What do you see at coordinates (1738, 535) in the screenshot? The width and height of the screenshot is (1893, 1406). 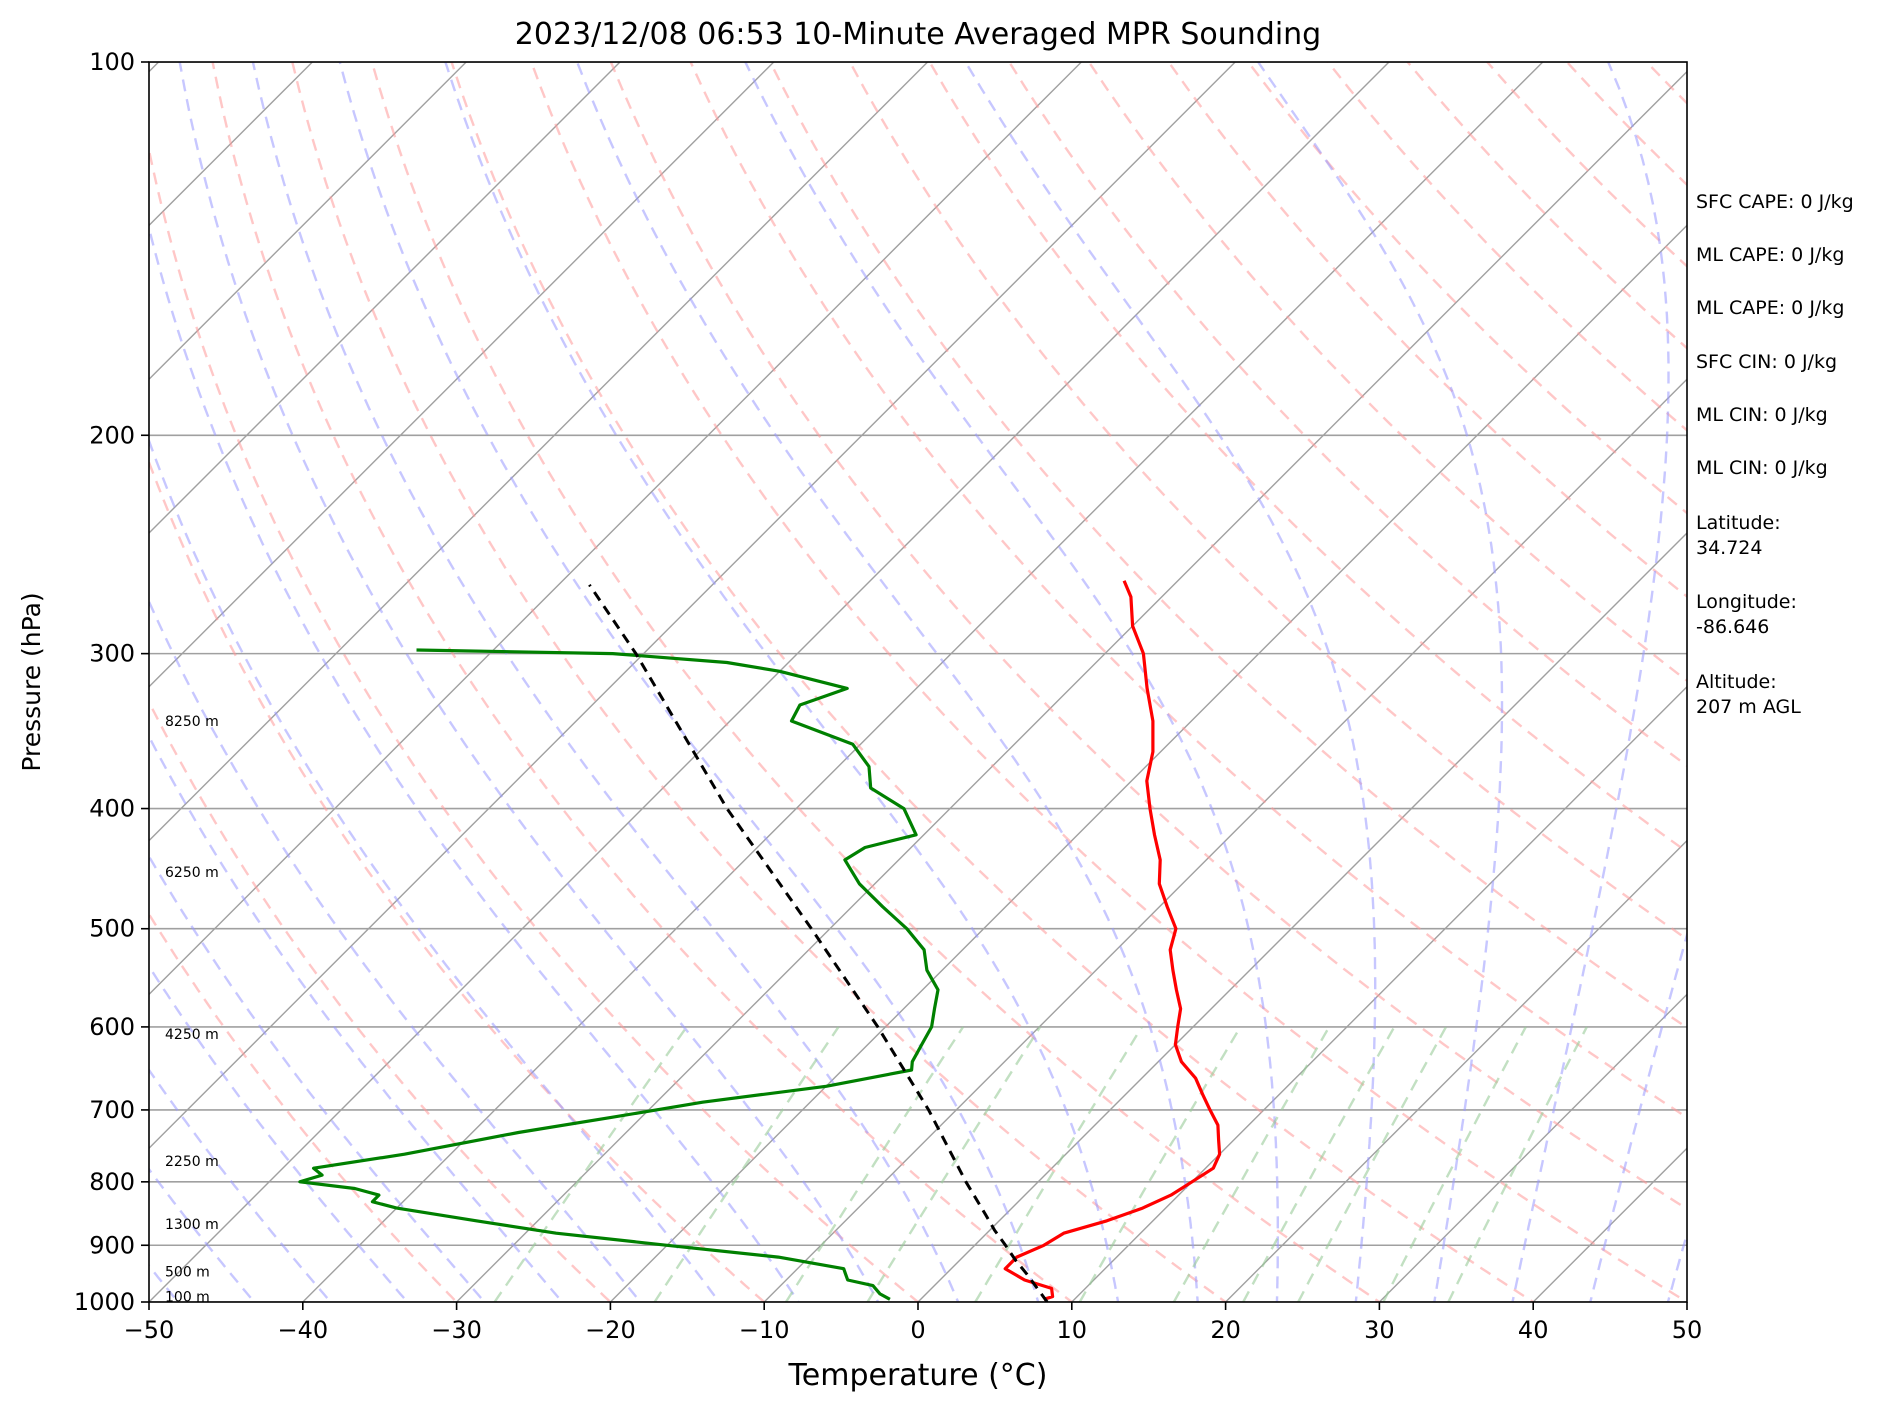 I see `latitude-text: Latitude: 34.724` at bounding box center [1738, 535].